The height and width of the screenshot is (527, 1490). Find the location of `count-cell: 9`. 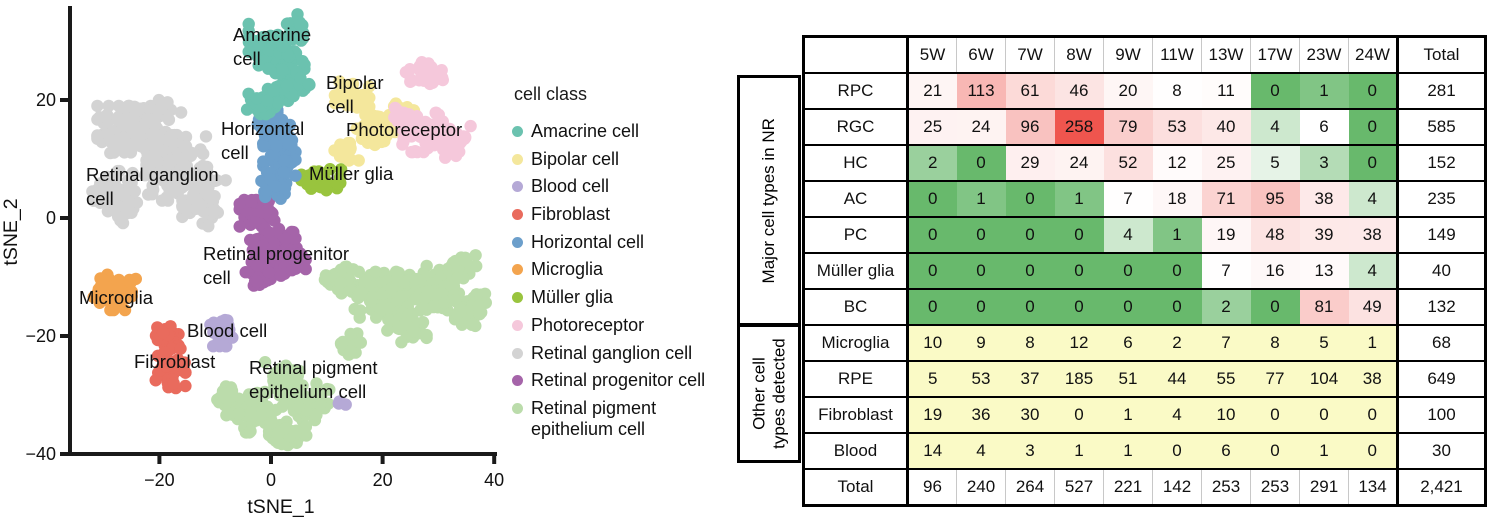

count-cell: 9 is located at coordinates (981, 342).